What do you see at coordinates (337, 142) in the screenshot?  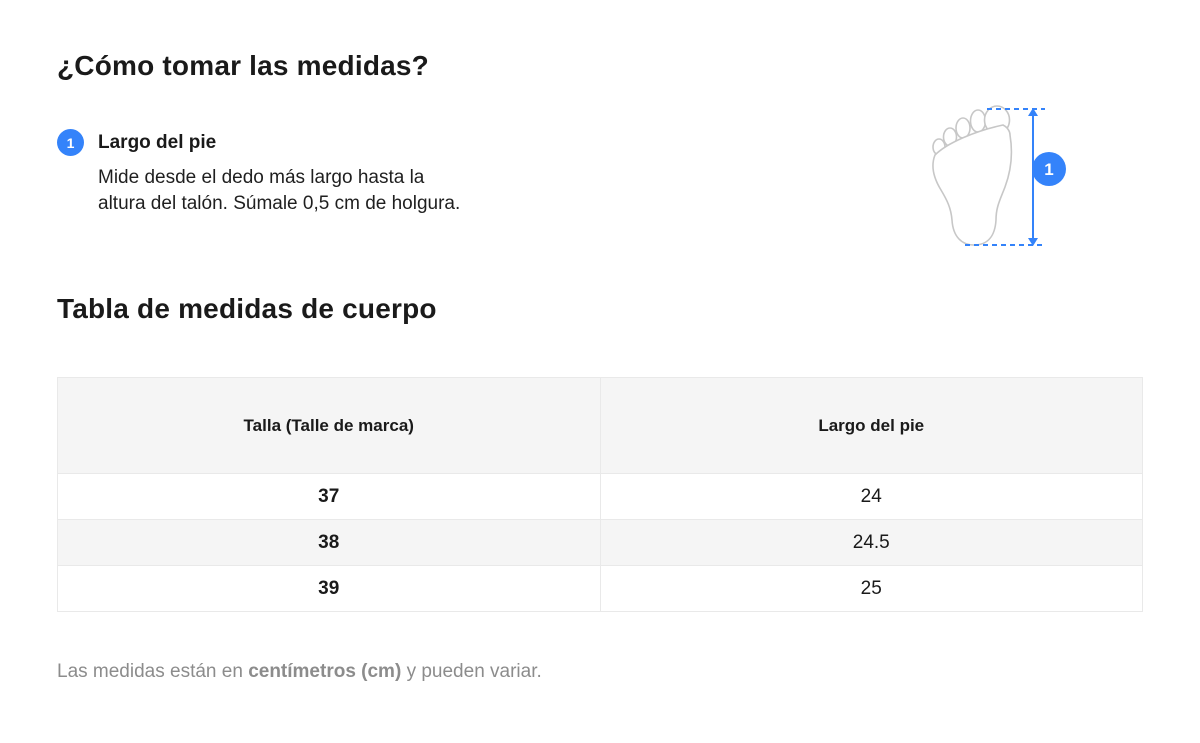 I see `step-header: 1 Largo del pie` at bounding box center [337, 142].